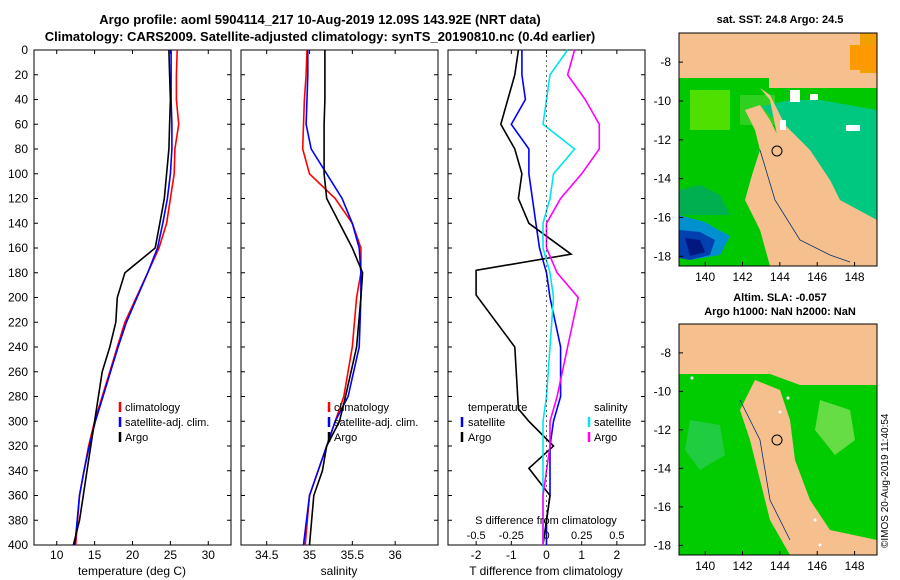 The height and width of the screenshot is (580, 900). Describe the element at coordinates (668, 159) in the screenshot. I see `sst-map-y-ticks: -8 -10 -12 -14 -16 -18` at that location.